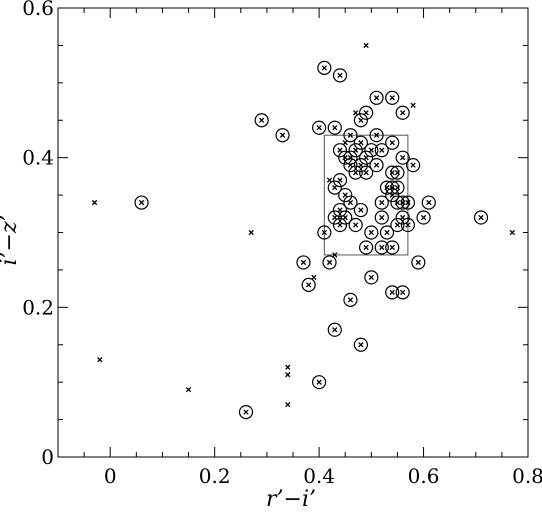 This screenshot has width=542, height=514. Describe the element at coordinates (38, 158) in the screenshot. I see `y-tick-label: 0.4` at that location.